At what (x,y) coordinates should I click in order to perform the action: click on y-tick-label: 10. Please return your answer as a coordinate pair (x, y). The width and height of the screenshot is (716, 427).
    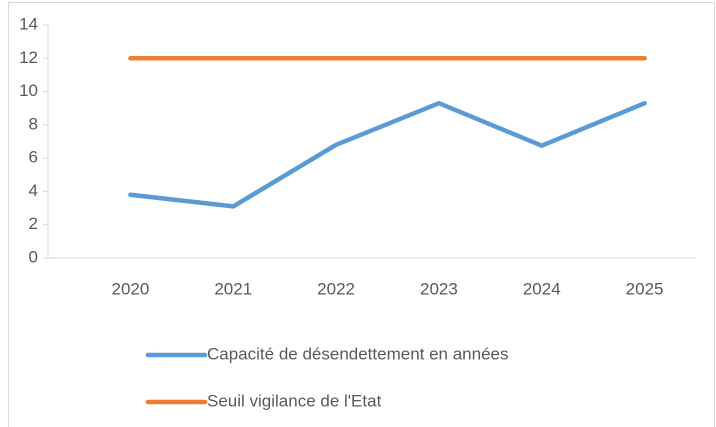
    Looking at the image, I should click on (28, 90).